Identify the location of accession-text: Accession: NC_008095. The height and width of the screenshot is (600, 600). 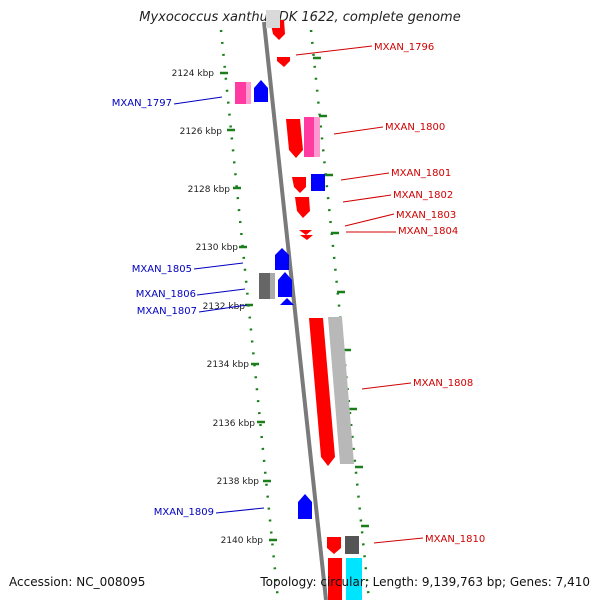
(77, 582).